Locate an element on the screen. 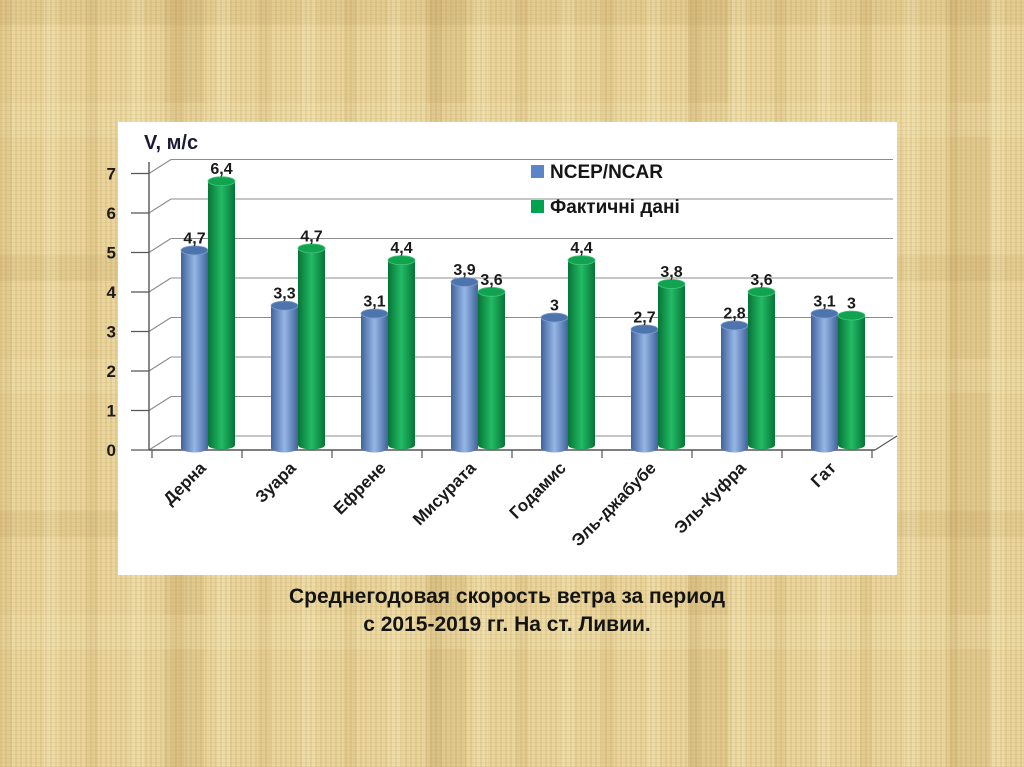 The image size is (1024, 767). x-category-label: Ефрене is located at coordinates (360, 488).